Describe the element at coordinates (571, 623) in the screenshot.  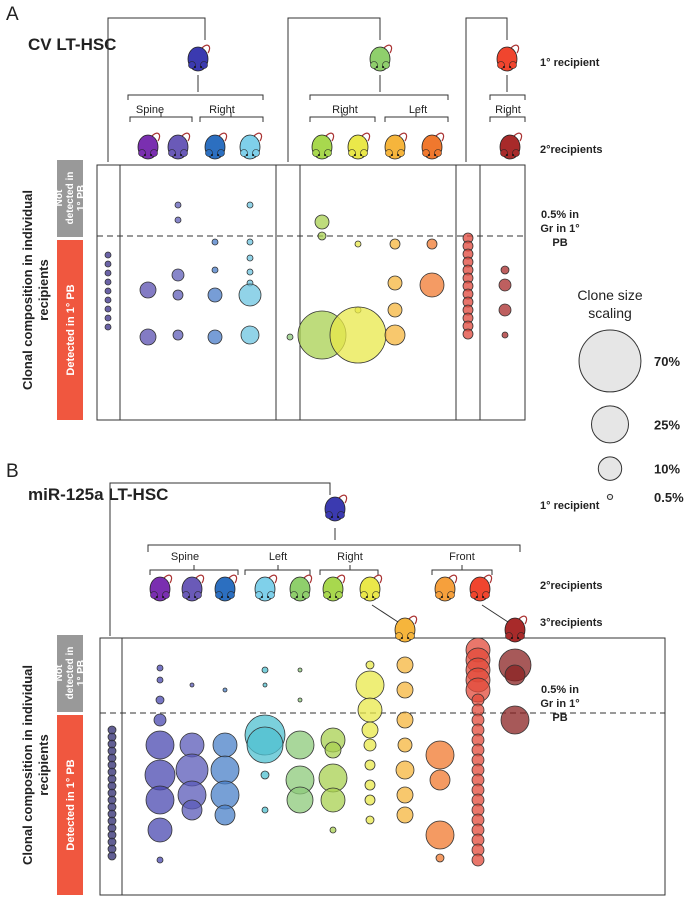
I see `tertiary-label: 3°recipients` at that location.